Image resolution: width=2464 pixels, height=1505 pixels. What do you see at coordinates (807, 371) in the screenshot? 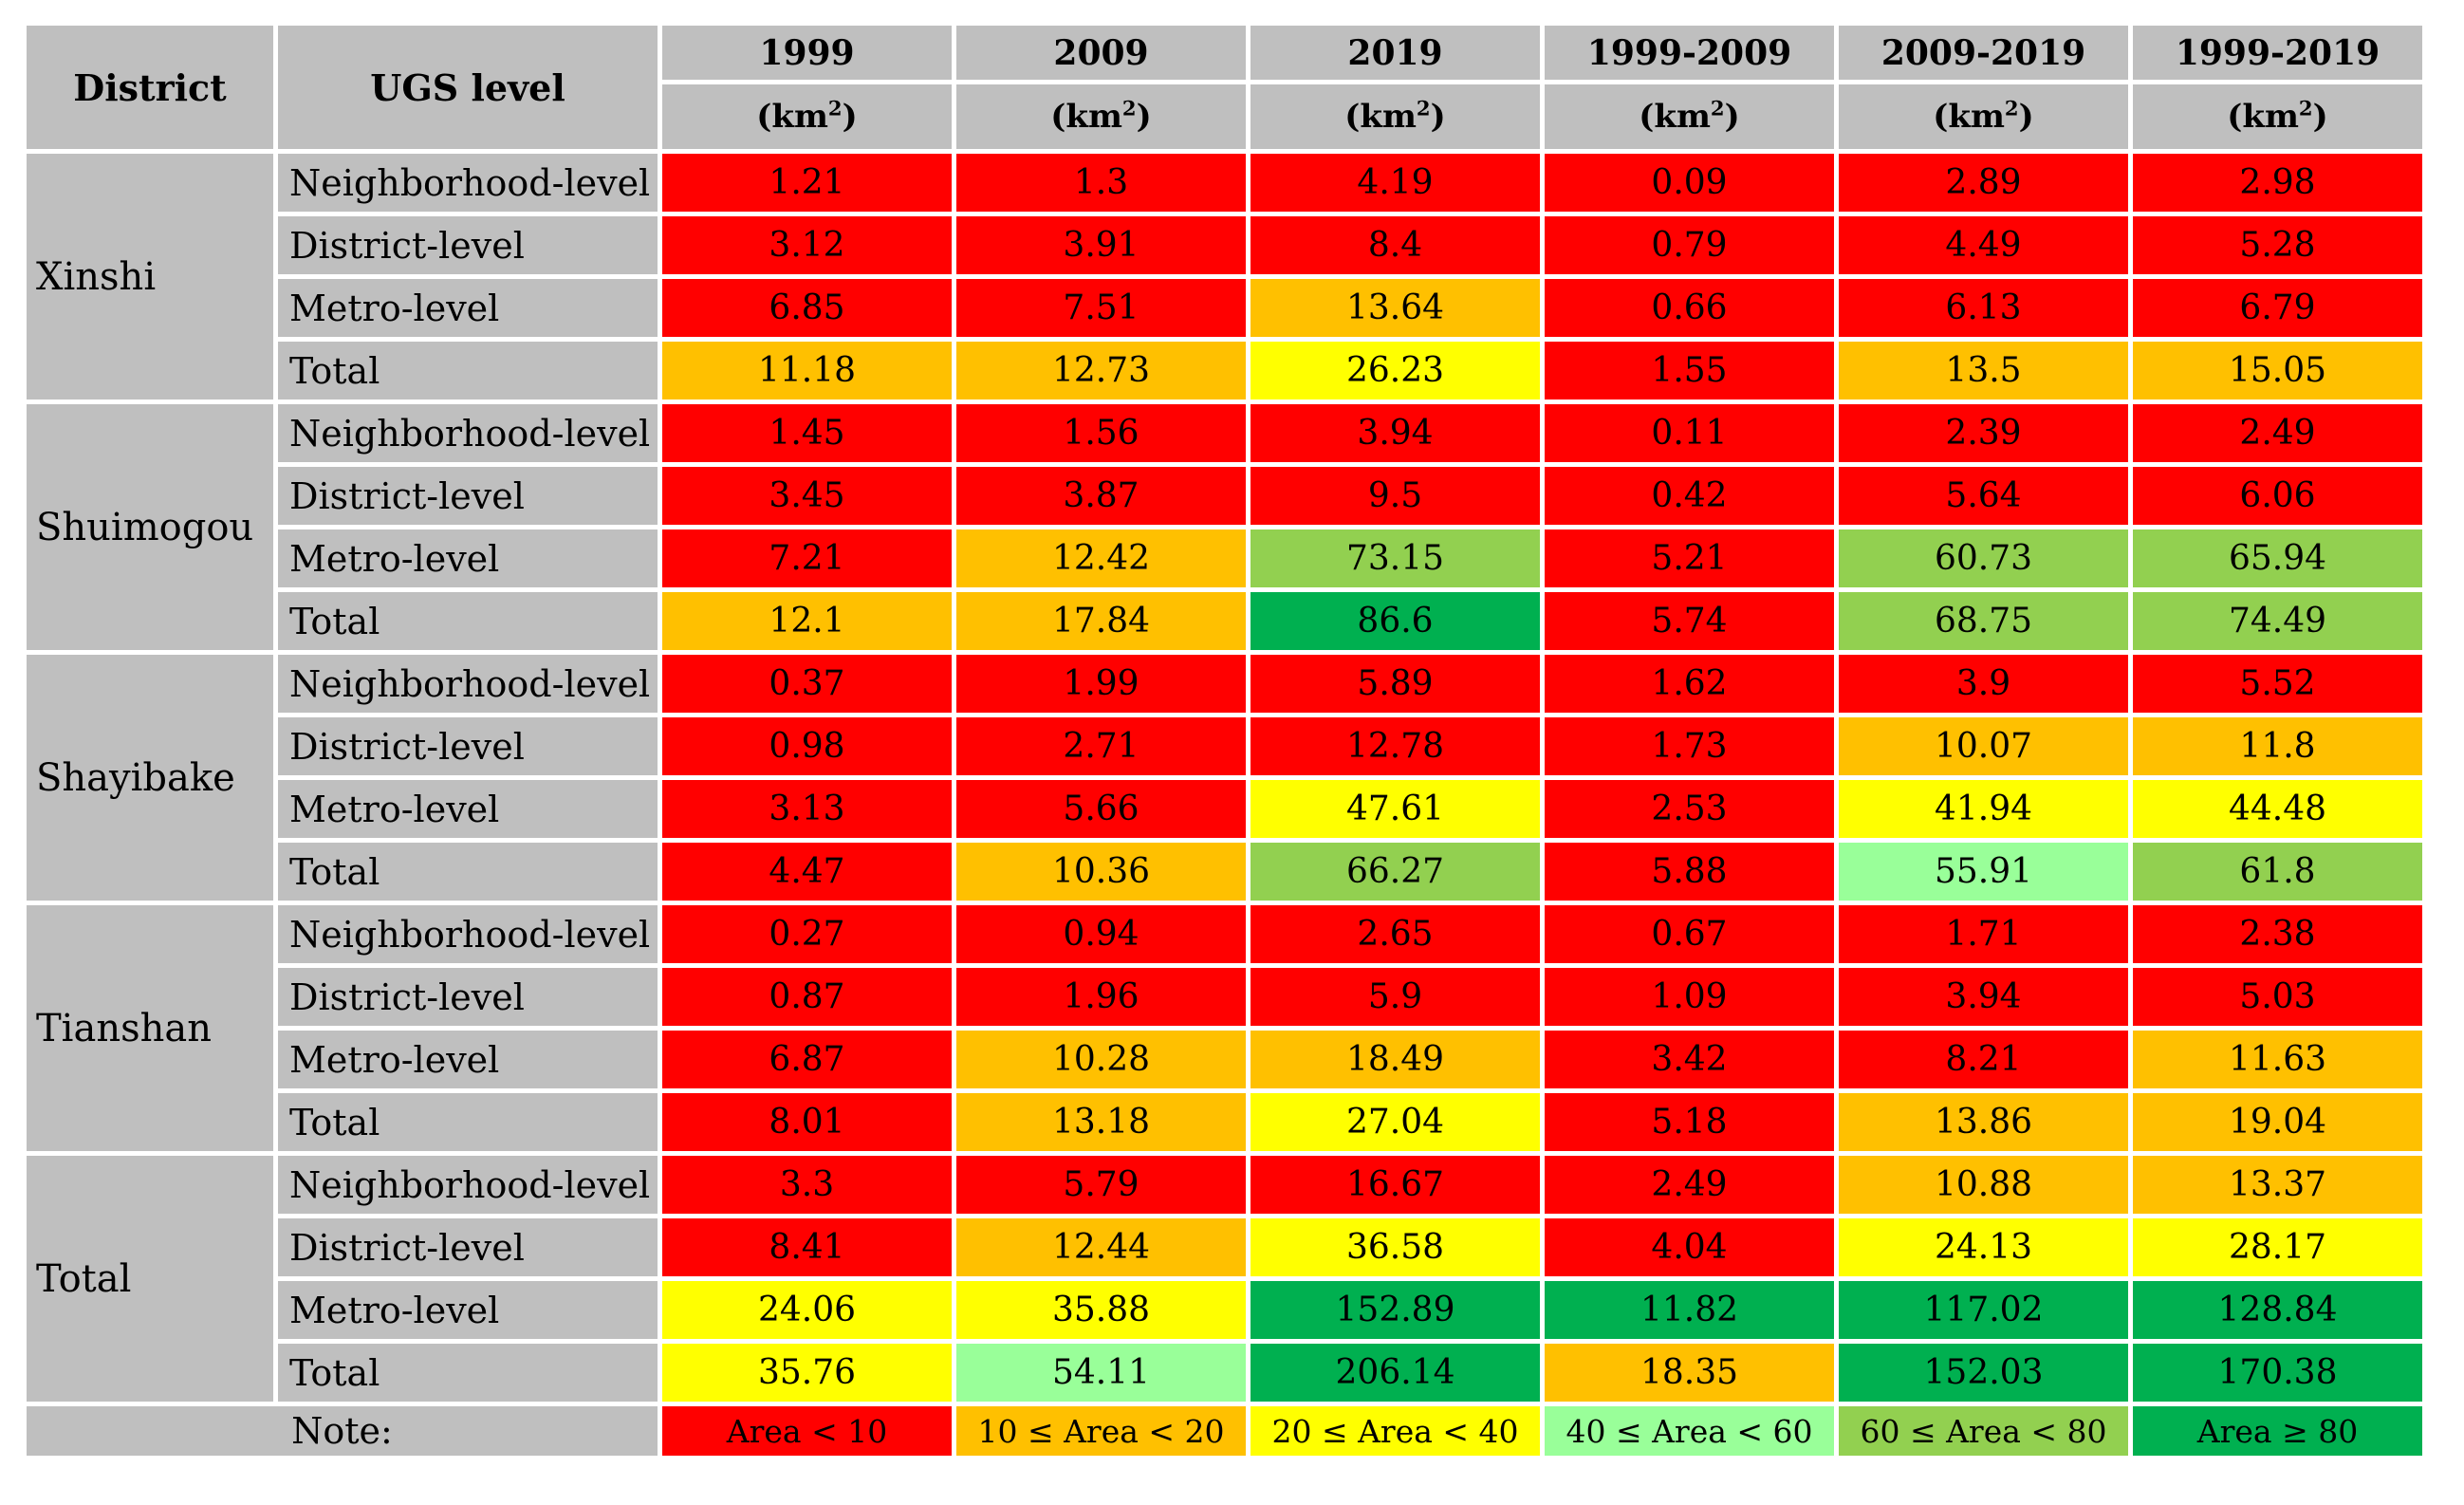
I see `value-cell: 11.18` at bounding box center [807, 371].